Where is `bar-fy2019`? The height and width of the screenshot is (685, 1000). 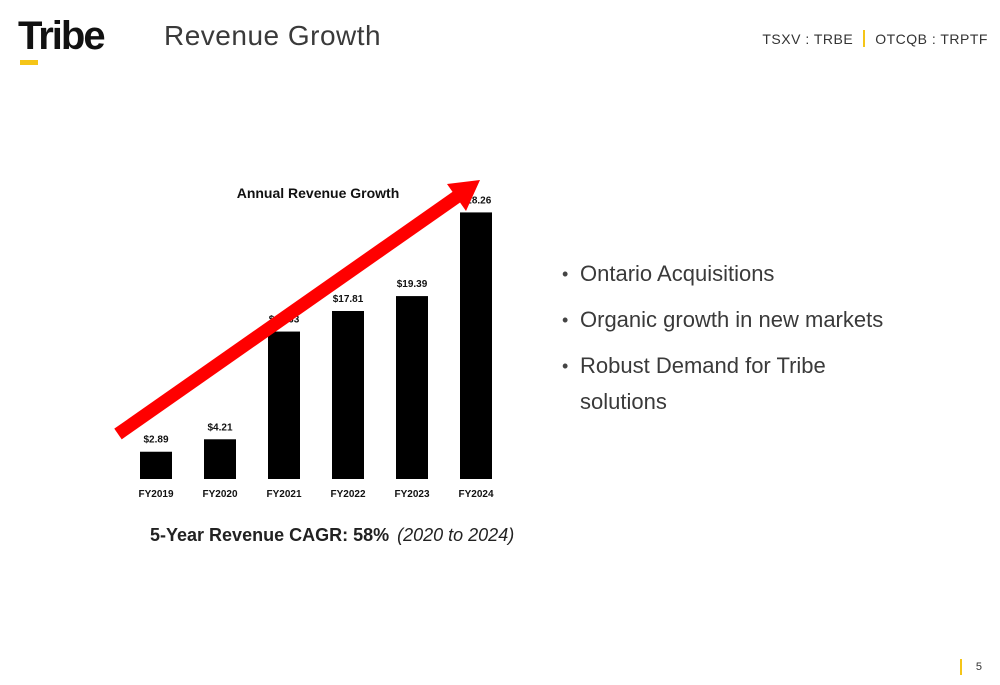
bar-fy2019 is located at coordinates (156, 465).